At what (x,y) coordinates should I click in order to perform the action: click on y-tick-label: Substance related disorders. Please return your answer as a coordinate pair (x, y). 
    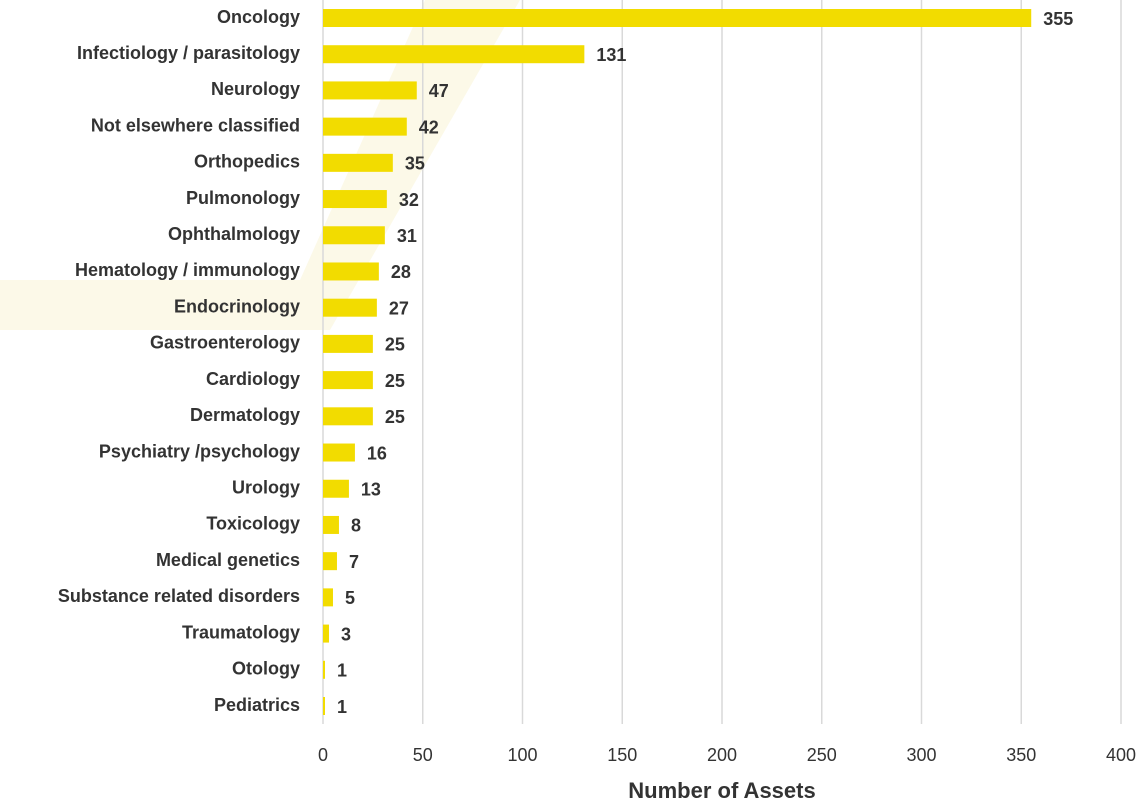
    Looking at the image, I should click on (179, 596).